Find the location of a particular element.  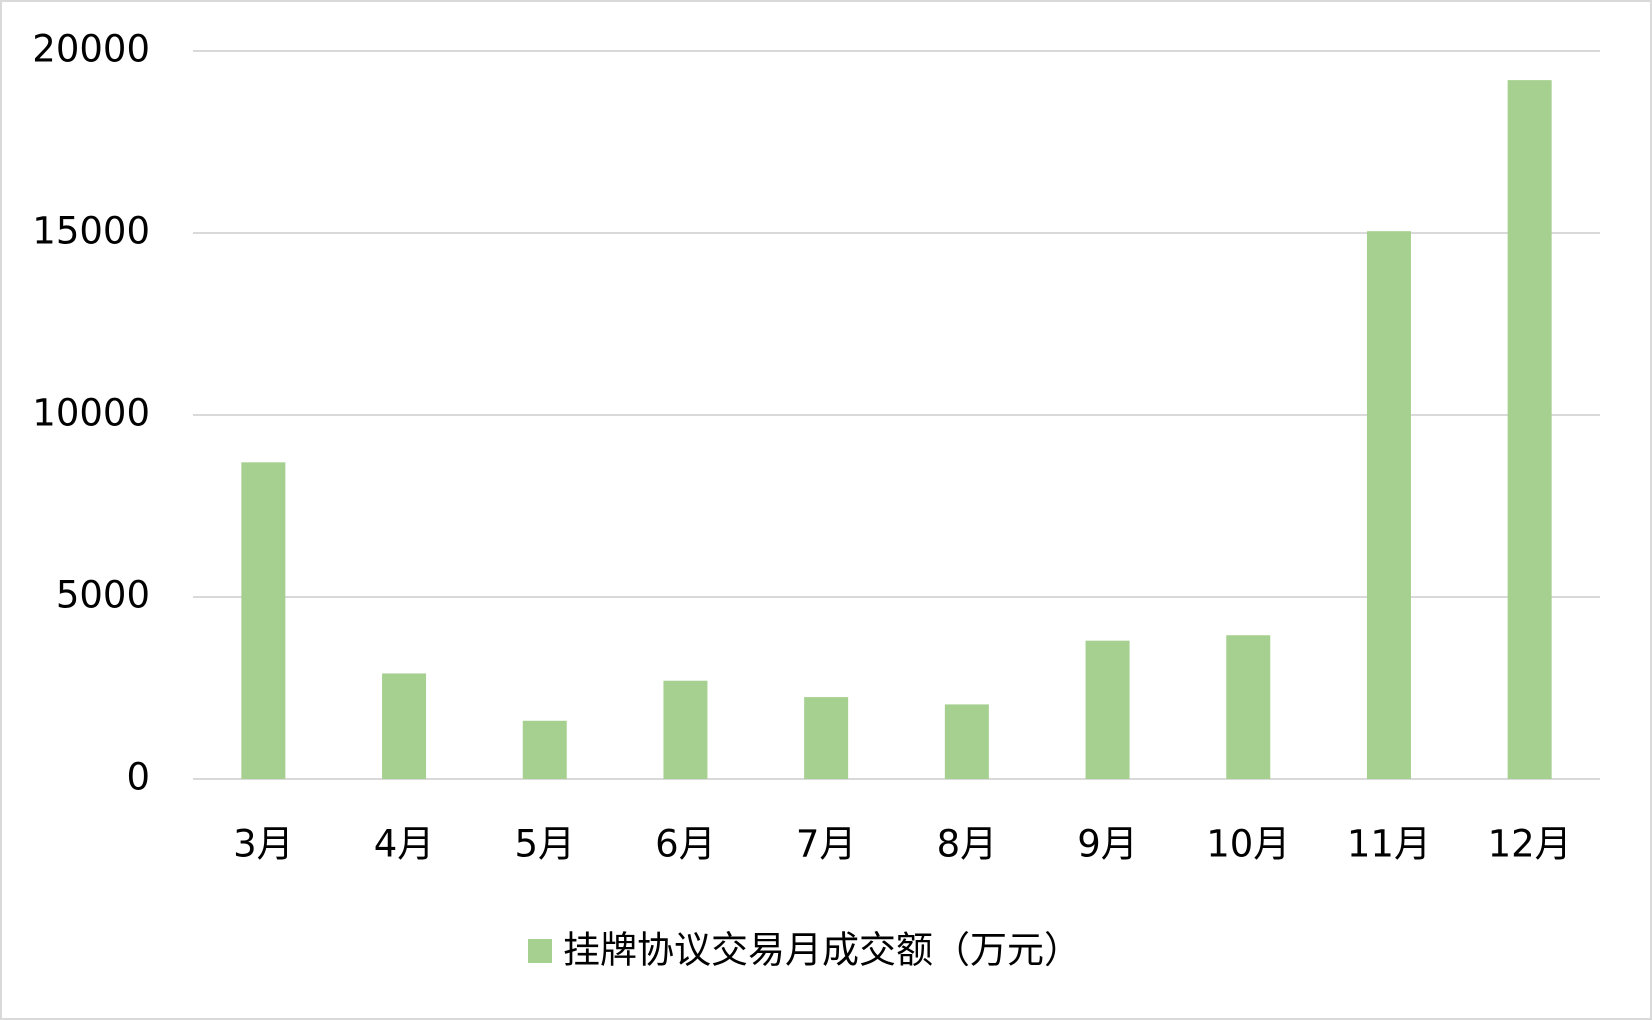

y-tick-label: 15000 is located at coordinates (91, 231).